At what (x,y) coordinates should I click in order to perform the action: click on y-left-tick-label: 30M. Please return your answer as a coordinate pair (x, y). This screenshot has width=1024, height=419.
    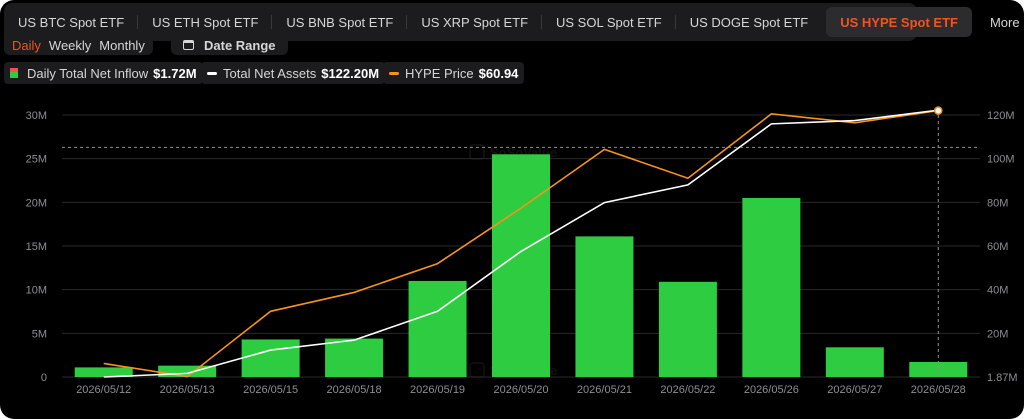
    Looking at the image, I should click on (36, 116).